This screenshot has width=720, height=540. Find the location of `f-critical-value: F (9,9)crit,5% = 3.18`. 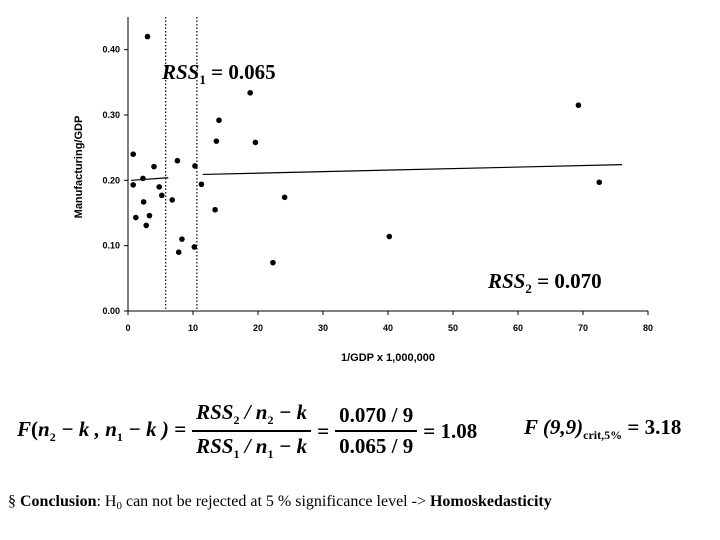

f-critical-value: F (9,9)crit,5% = 3.18 is located at coordinates (603, 428).